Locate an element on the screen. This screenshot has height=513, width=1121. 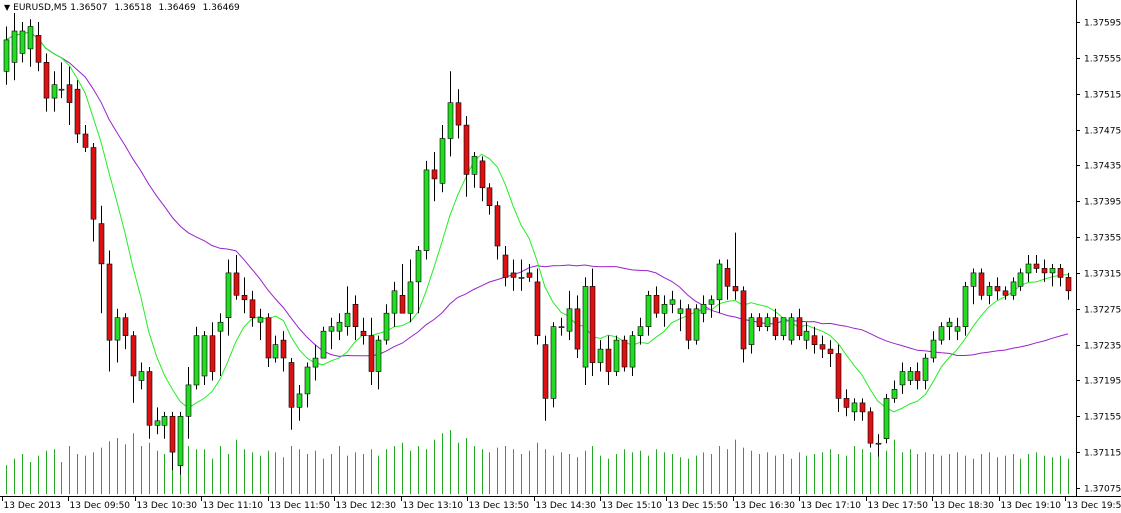
time-tick-label: 13 Dec 19:10 is located at coordinates (1031, 506).